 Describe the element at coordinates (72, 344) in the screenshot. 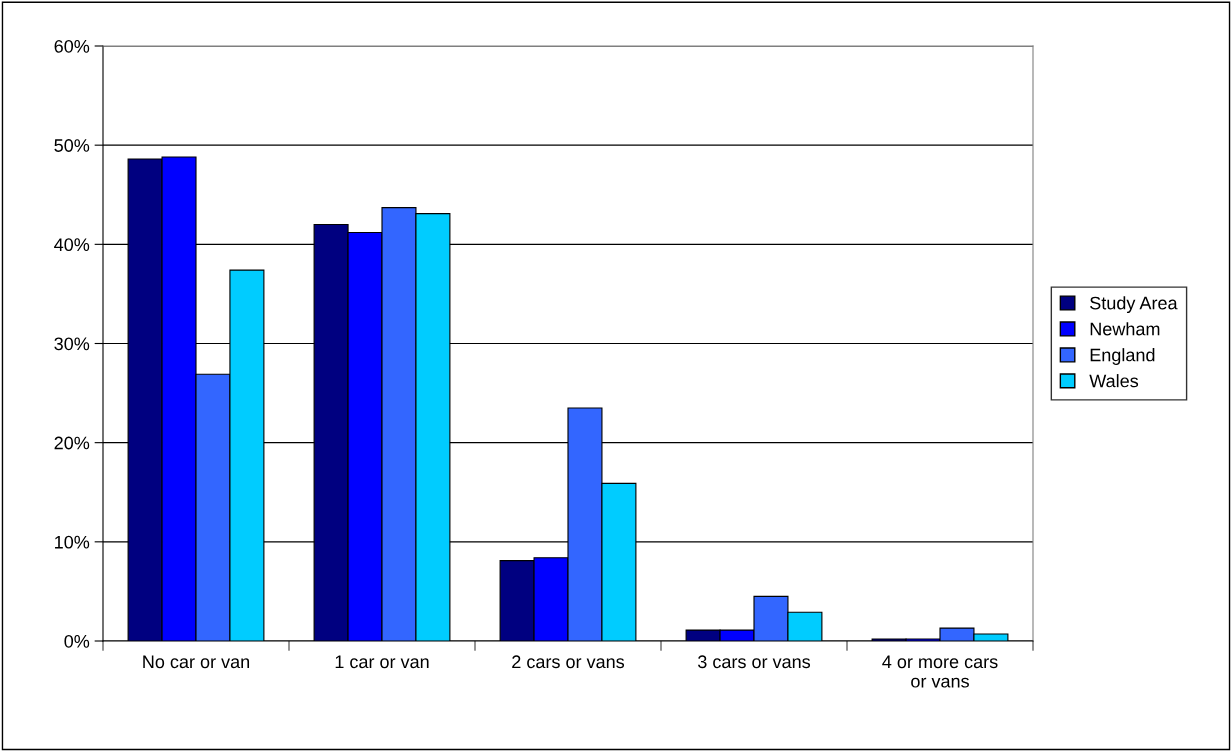

I see `y-tick-label: 30%` at that location.